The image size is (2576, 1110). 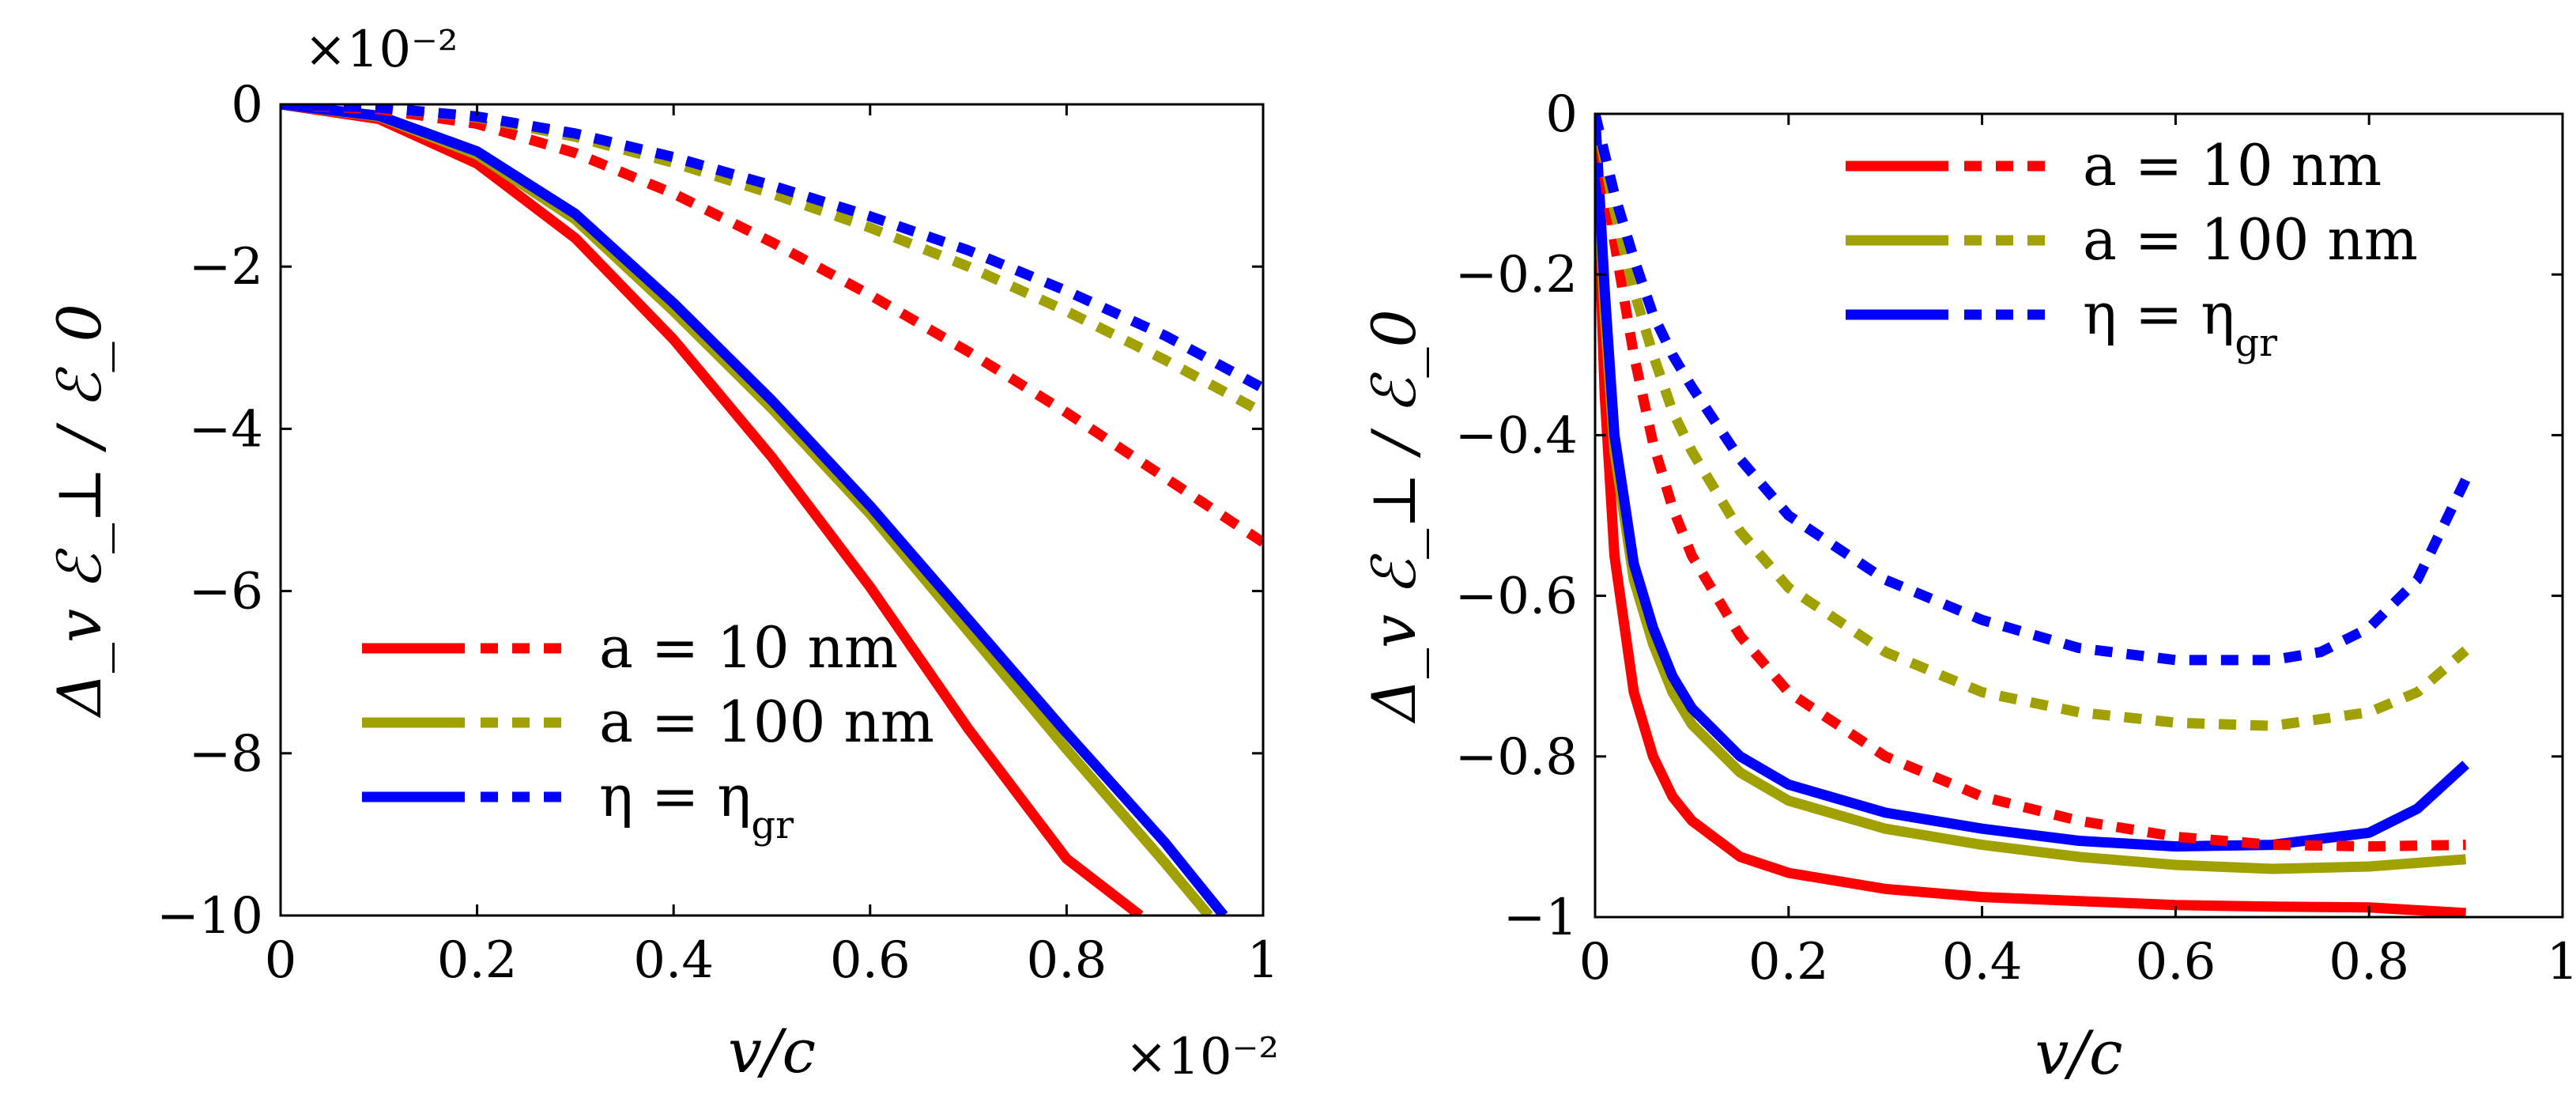 I want to click on y-tick-label: −6, so click(x=226, y=592).